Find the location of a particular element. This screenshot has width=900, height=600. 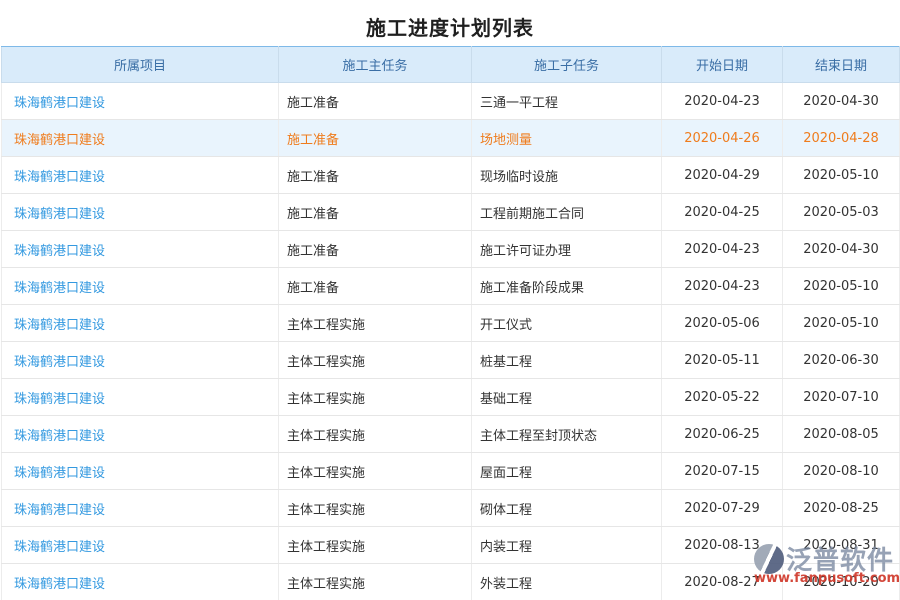

column-header-end-date: 结束日期 is located at coordinates (841, 64).